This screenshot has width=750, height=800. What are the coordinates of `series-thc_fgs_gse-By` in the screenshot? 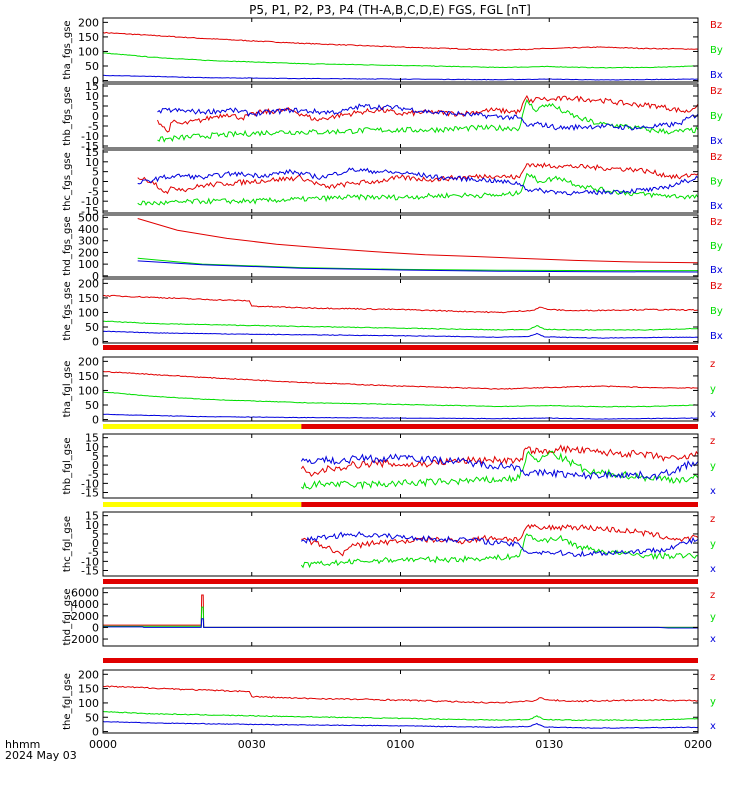 It's located at (418, 189).